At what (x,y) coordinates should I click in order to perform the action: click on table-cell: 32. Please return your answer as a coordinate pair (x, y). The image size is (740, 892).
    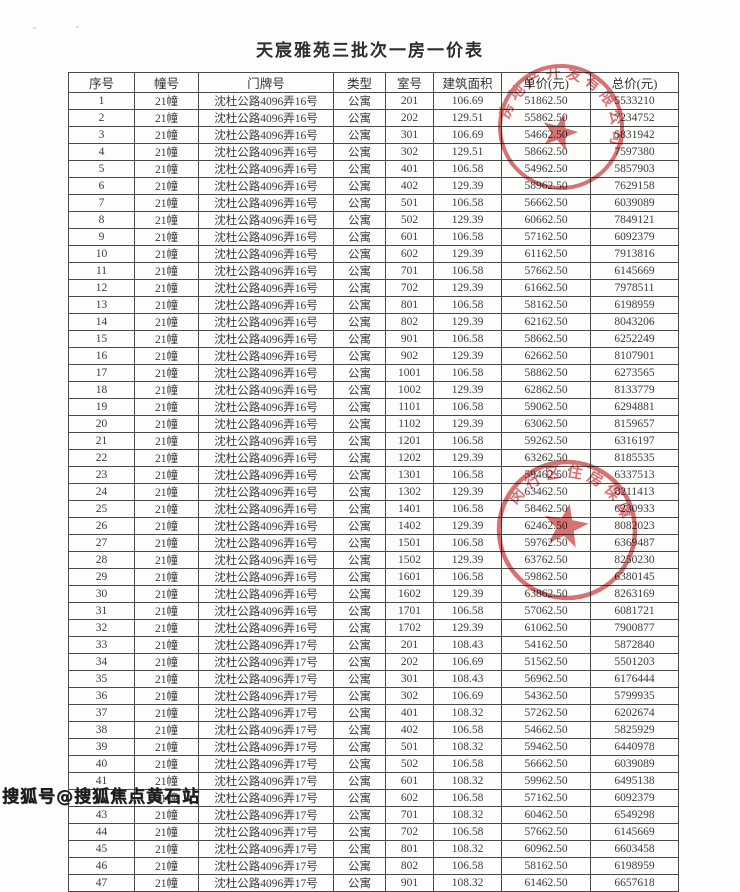
    Looking at the image, I should click on (101, 628).